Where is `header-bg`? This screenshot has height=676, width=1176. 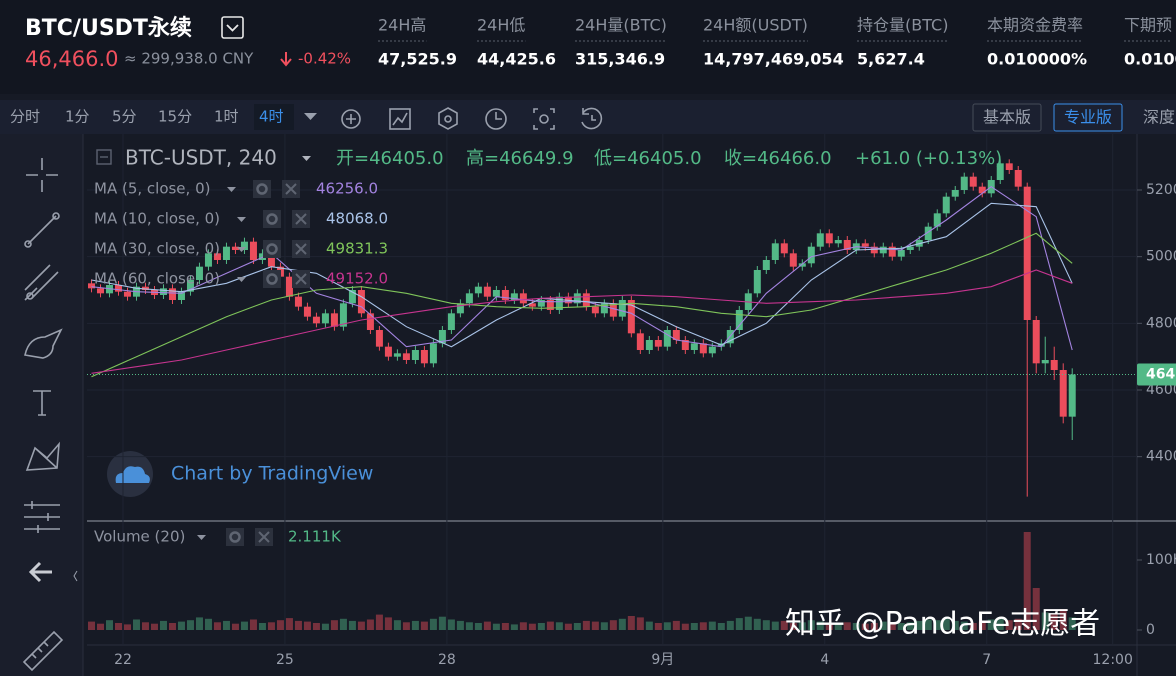
header-bg is located at coordinates (588, 47).